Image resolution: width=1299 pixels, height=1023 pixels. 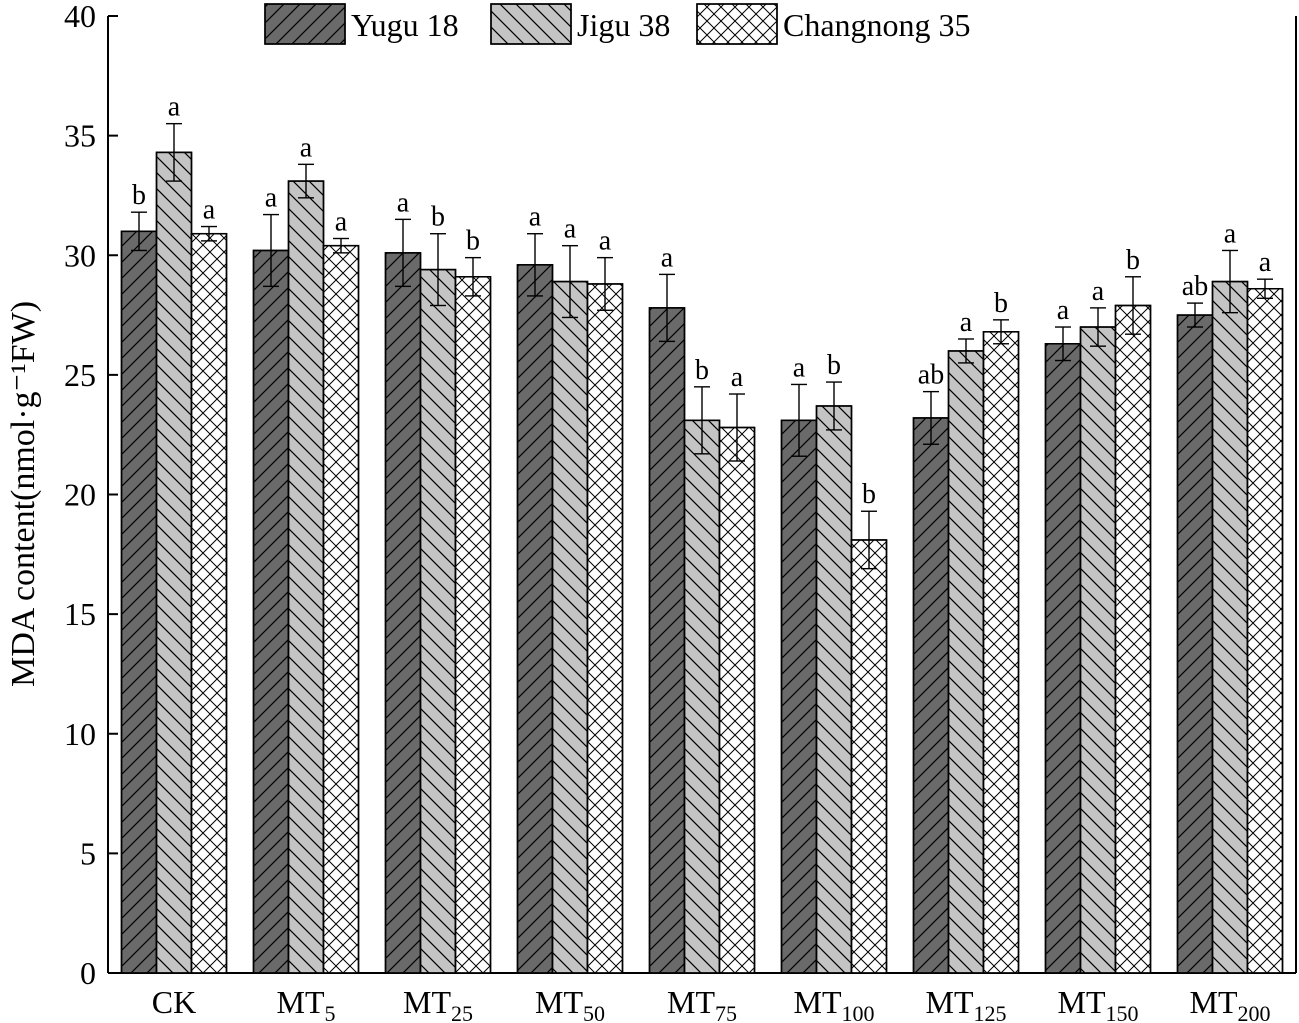 I want to click on x-tick-label: CK, so click(x=174, y=1002).